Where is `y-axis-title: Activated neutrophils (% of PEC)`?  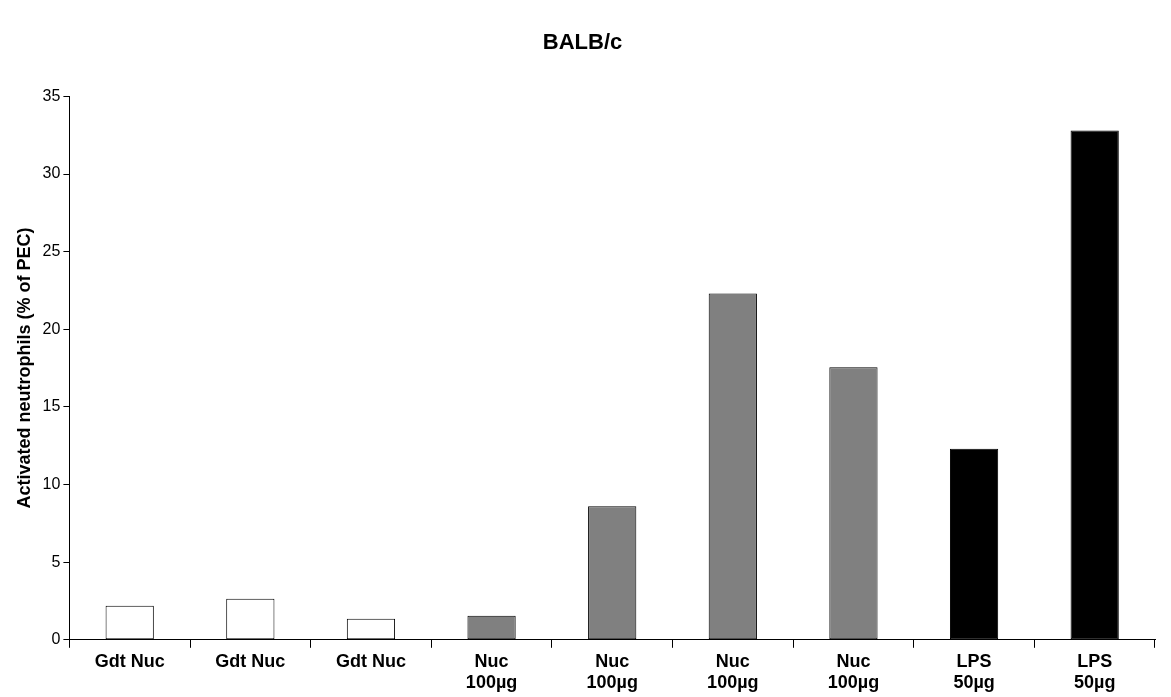
y-axis-title: Activated neutrophils (% of PEC) is located at coordinates (23, 368).